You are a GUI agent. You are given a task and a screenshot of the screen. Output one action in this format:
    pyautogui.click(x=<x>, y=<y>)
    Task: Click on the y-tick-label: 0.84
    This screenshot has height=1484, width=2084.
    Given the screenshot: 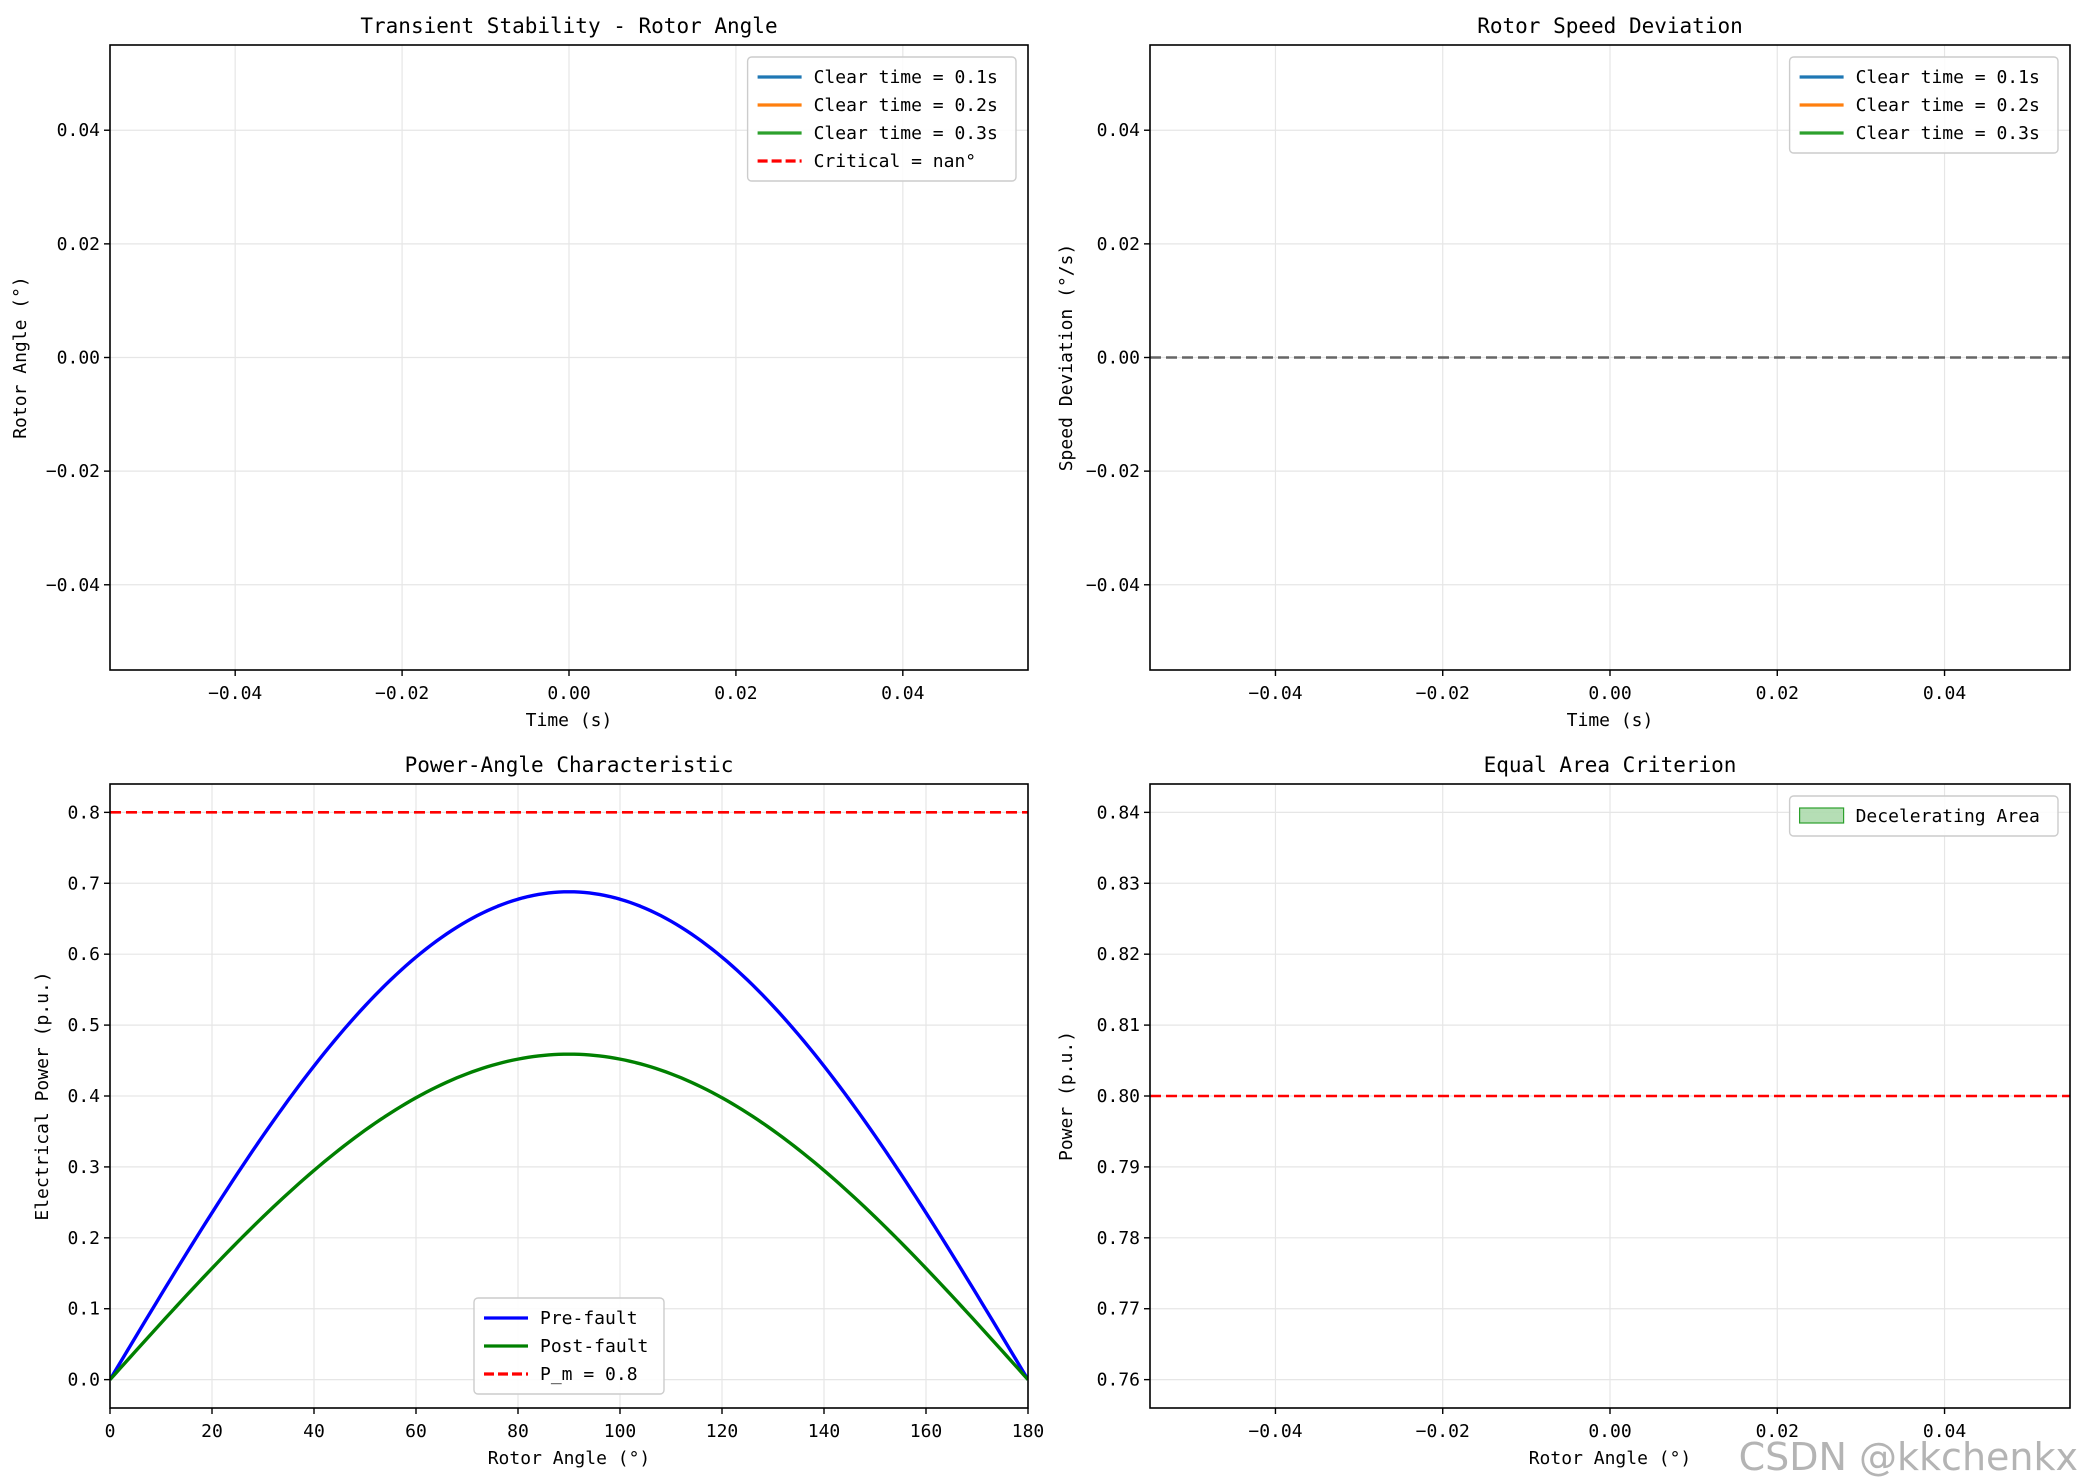 What is the action you would take?
    pyautogui.click(x=1118, y=812)
    